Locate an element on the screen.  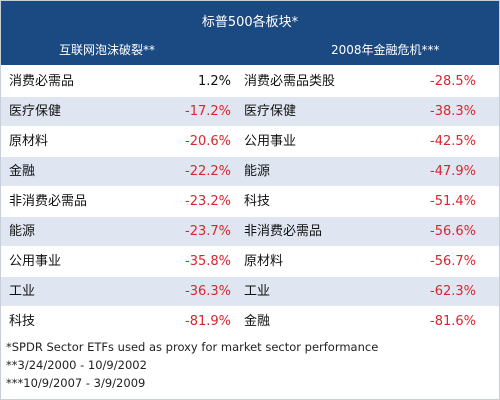
table-row: 医疗保健 -17.2% 医疗保健 -38.3% is located at coordinates (250, 111).